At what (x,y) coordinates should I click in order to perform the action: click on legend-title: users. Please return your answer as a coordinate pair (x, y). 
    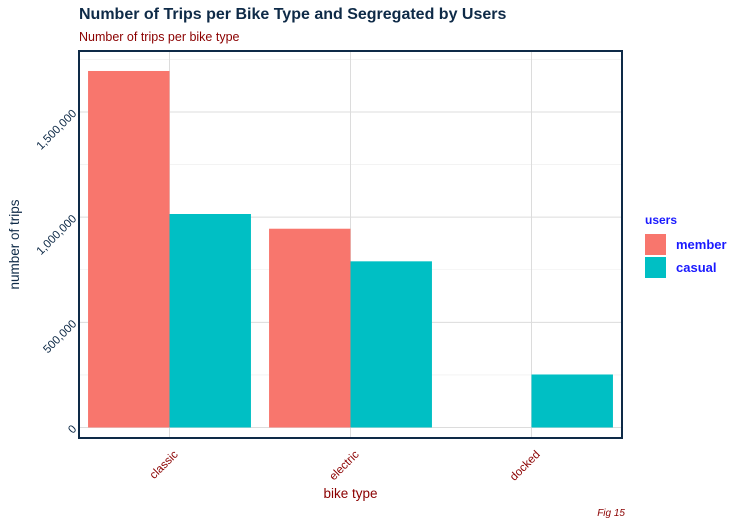
    Looking at the image, I should click on (661, 220).